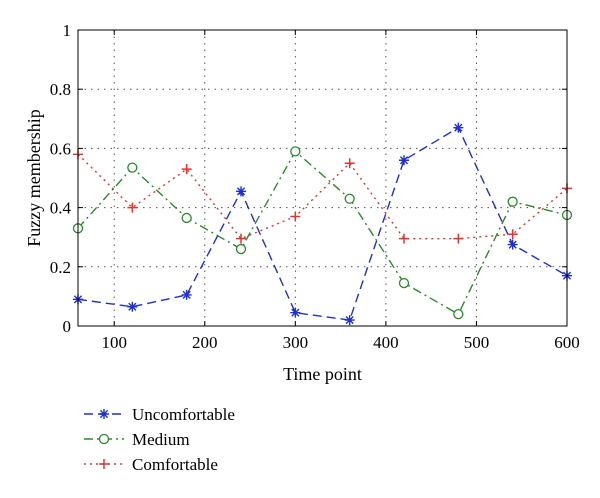 The image size is (600, 498). Describe the element at coordinates (322, 374) in the screenshot. I see `x-axis-title: Time point` at that location.